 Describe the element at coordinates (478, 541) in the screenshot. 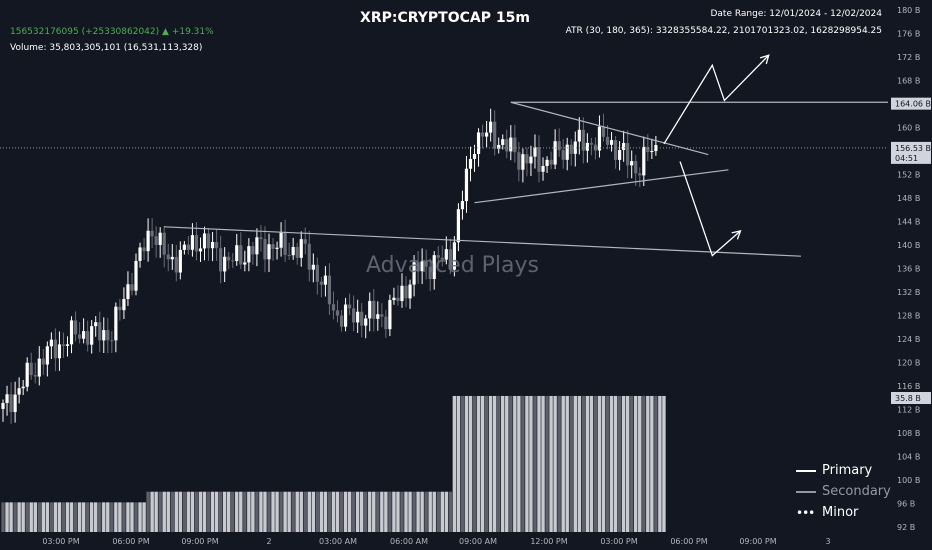

I see `x-tick-label: 09:00 AM` at that location.